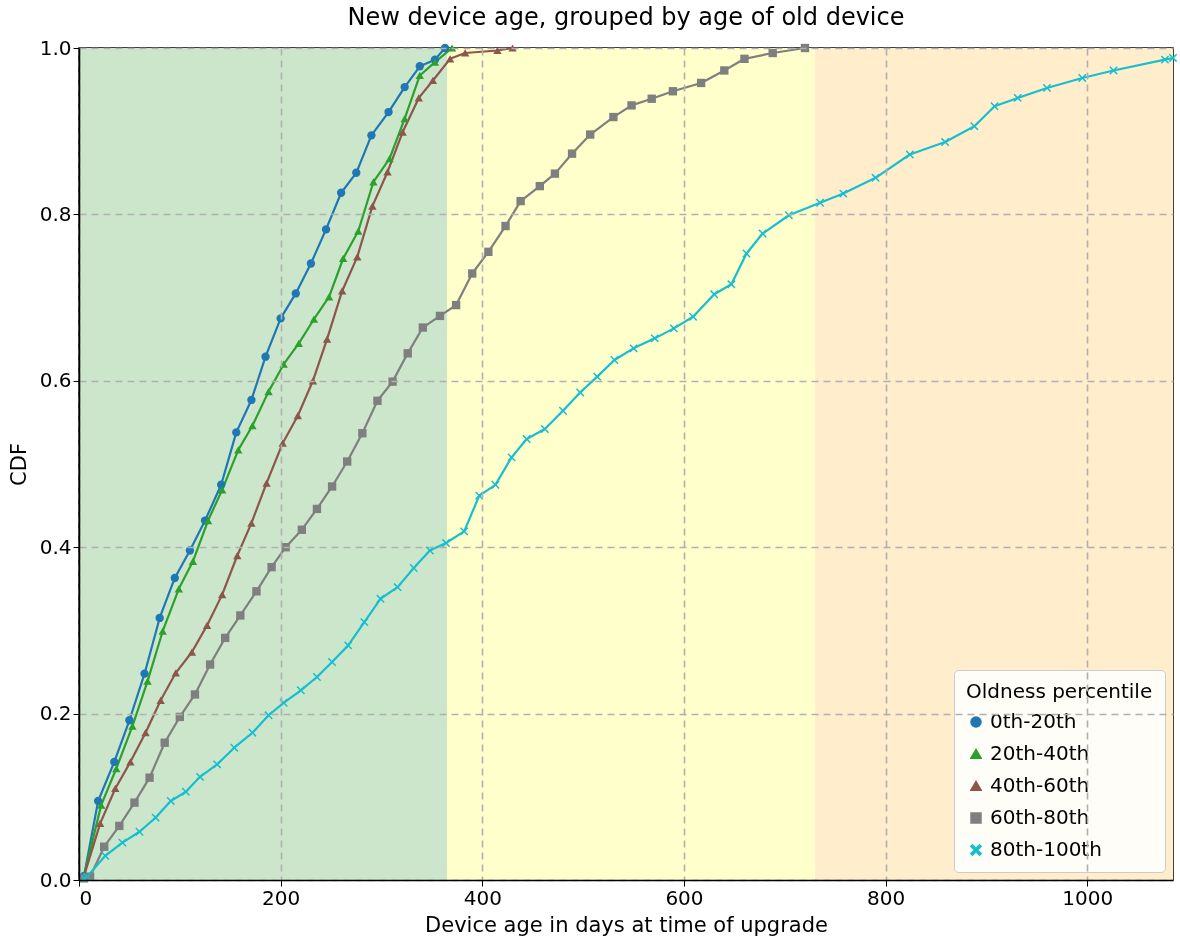  Describe the element at coordinates (684, 897) in the screenshot. I see `x-tick-label: 600` at that location.